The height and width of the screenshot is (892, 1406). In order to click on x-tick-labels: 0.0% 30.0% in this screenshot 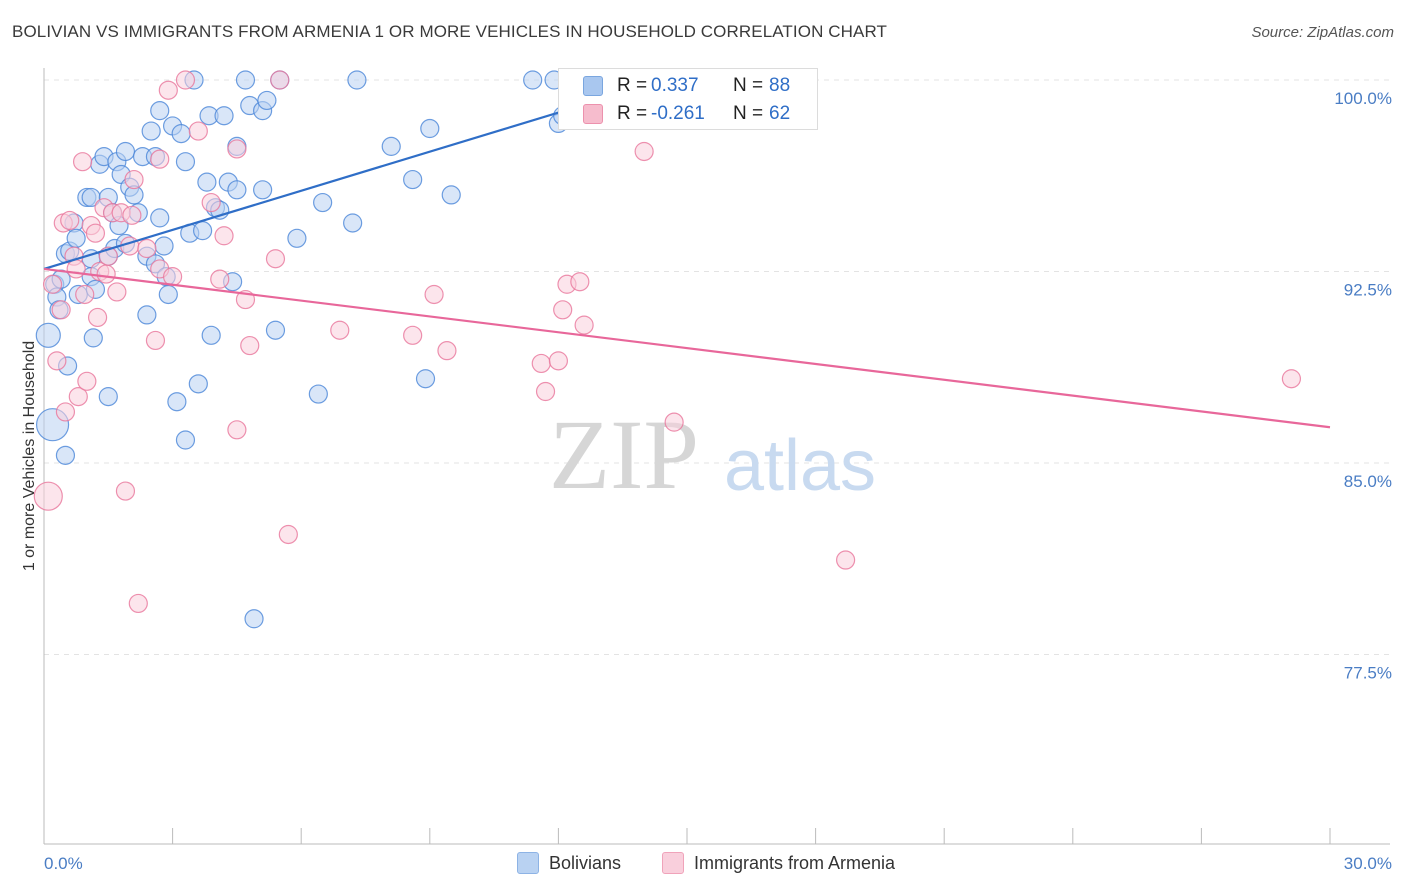, I will do `click(718, 863)`.